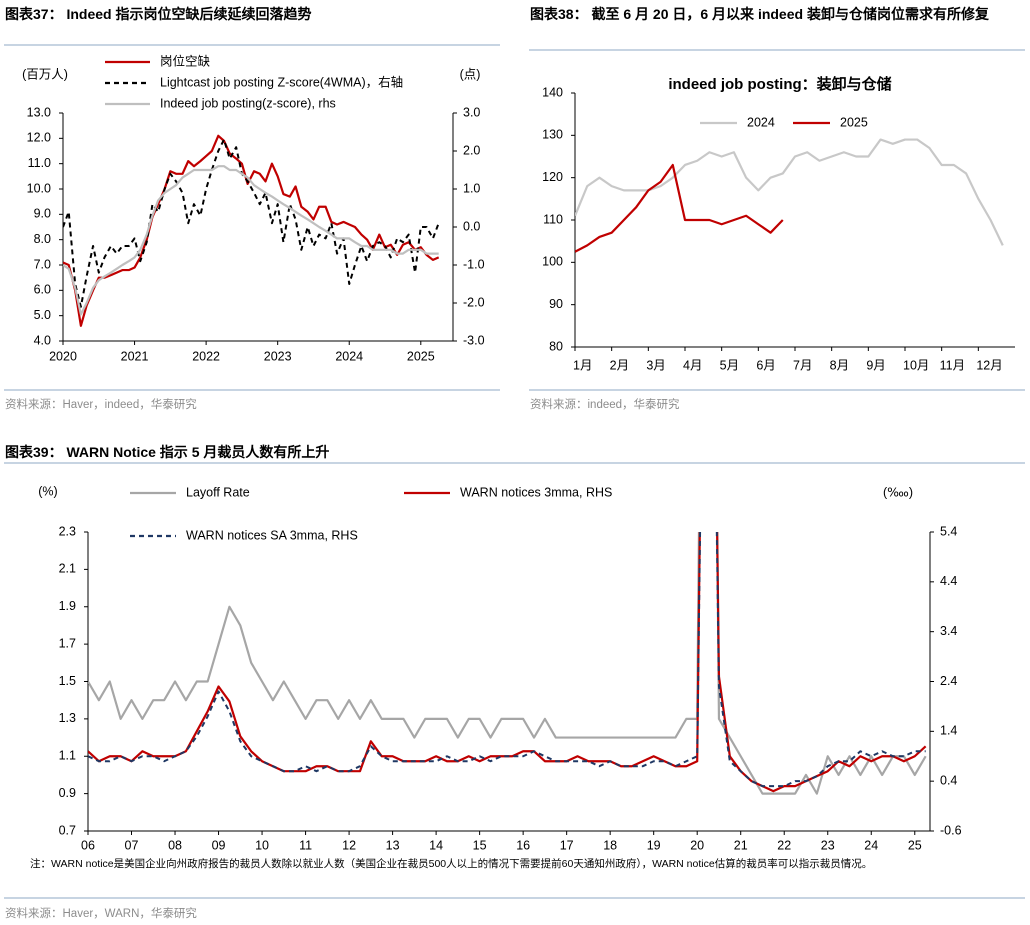 This screenshot has height=925, width=1030. What do you see at coordinates (67, 681) in the screenshot?
I see `y-tick-label: 1.5` at bounding box center [67, 681].